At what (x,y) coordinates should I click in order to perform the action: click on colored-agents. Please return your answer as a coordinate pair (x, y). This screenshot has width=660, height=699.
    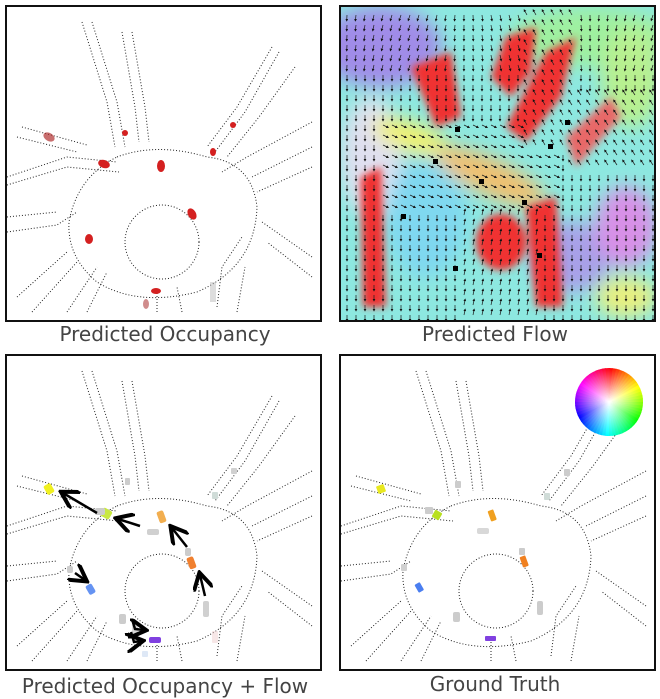
    Looking at the image, I should click on (140, 562).